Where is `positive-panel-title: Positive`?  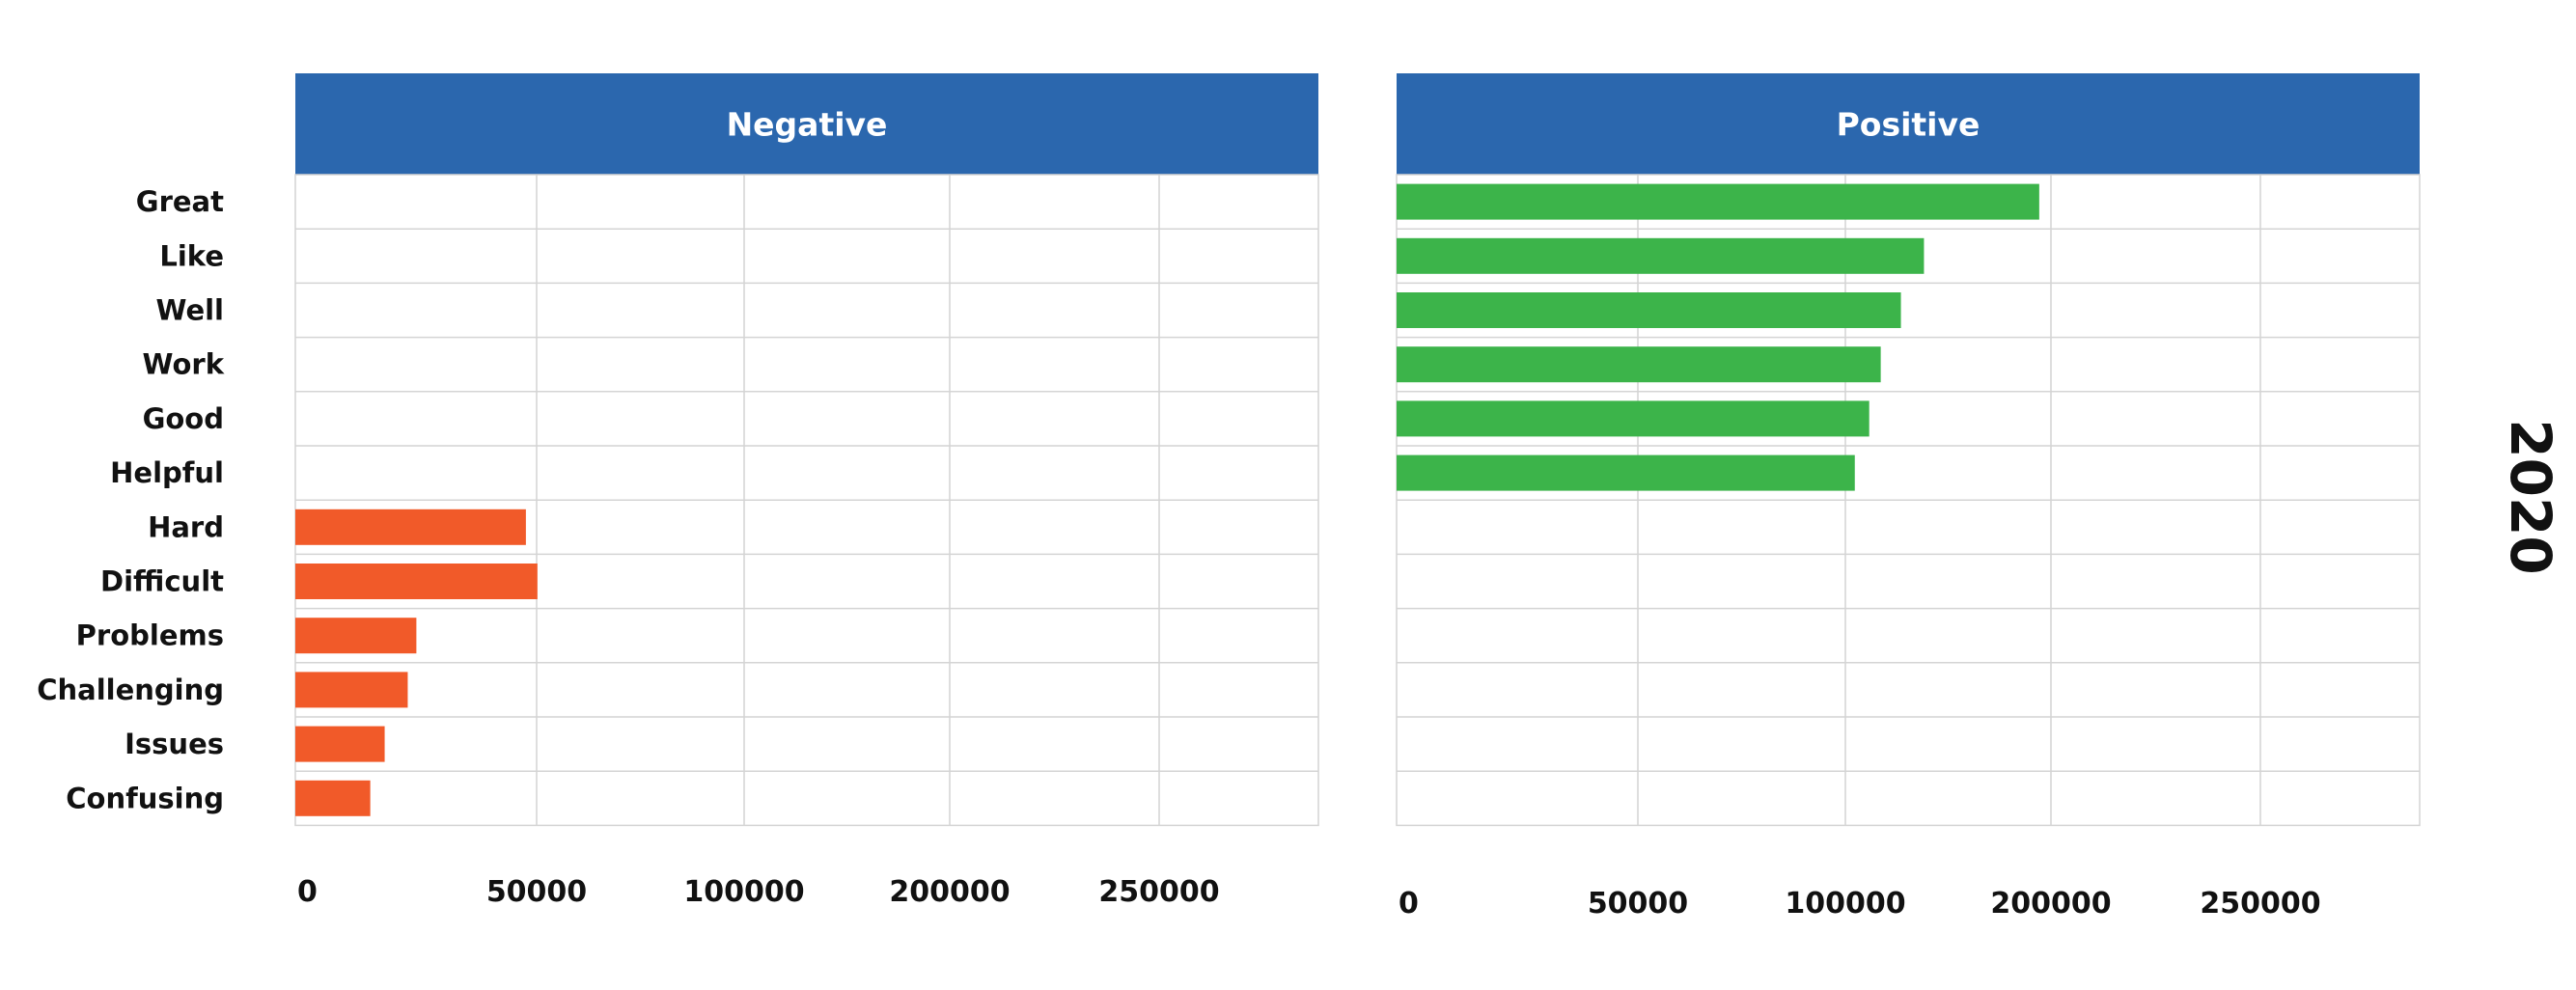
positive-panel-title: Positive is located at coordinates (1908, 125).